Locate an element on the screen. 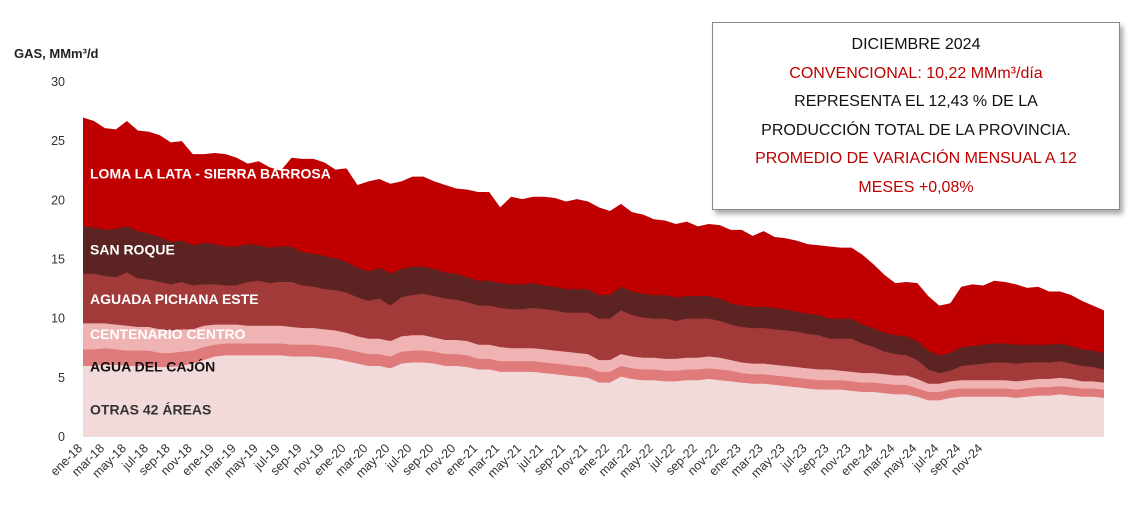 This screenshot has height=518, width=1132. y-tick-label: 30 is located at coordinates (58, 82).